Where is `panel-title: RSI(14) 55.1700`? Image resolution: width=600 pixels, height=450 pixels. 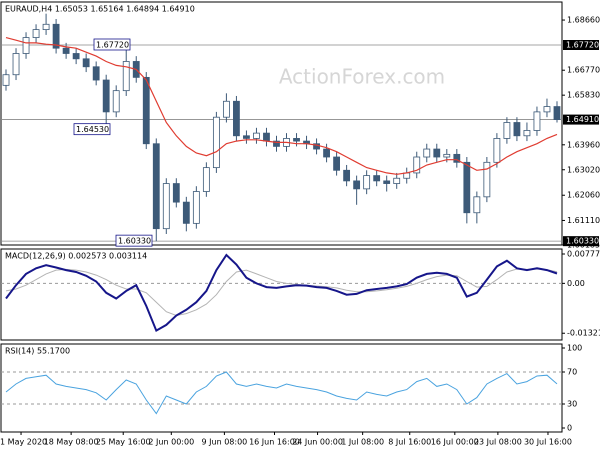 panel-title: RSI(14) 55.1700 is located at coordinates (37, 351).